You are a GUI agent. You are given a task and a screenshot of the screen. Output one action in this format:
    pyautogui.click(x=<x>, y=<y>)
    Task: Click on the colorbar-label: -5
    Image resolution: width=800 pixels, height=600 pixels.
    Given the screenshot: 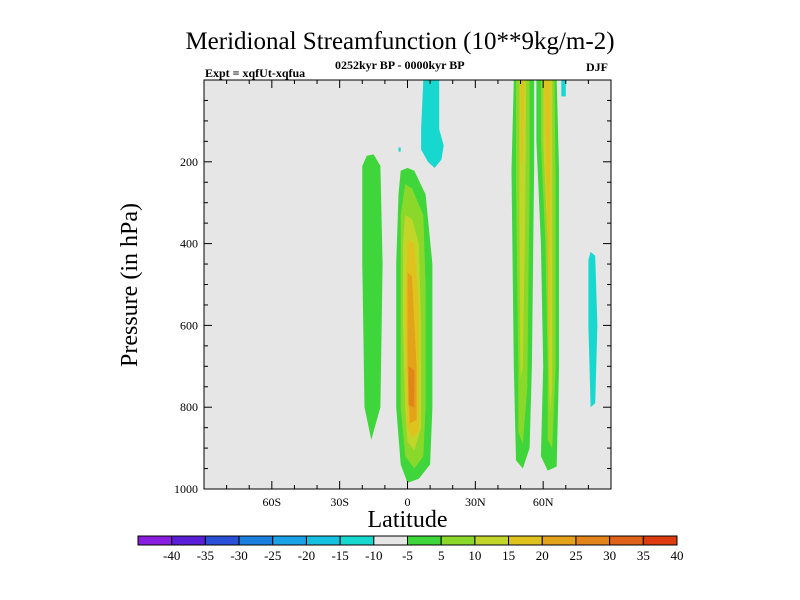 What is the action you would take?
    pyautogui.click(x=407, y=555)
    